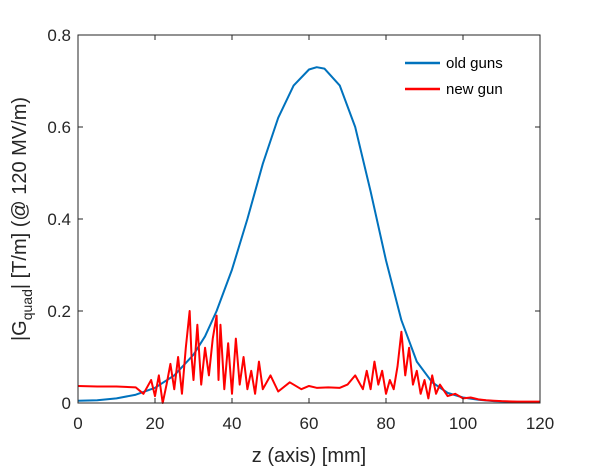 The width and height of the screenshot is (597, 468). What do you see at coordinates (77, 423) in the screenshot?
I see `x-tick-label: 0` at bounding box center [77, 423].